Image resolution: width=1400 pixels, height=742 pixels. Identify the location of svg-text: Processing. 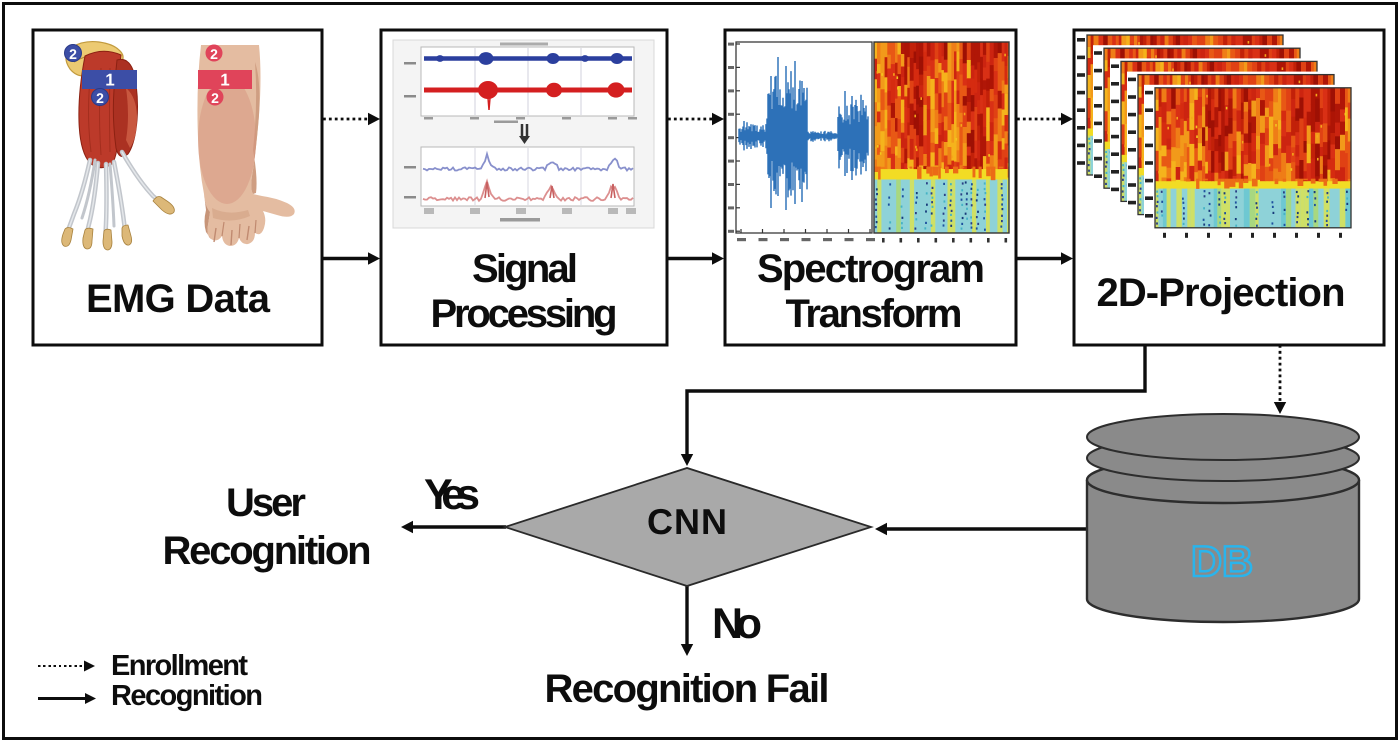
(524, 314).